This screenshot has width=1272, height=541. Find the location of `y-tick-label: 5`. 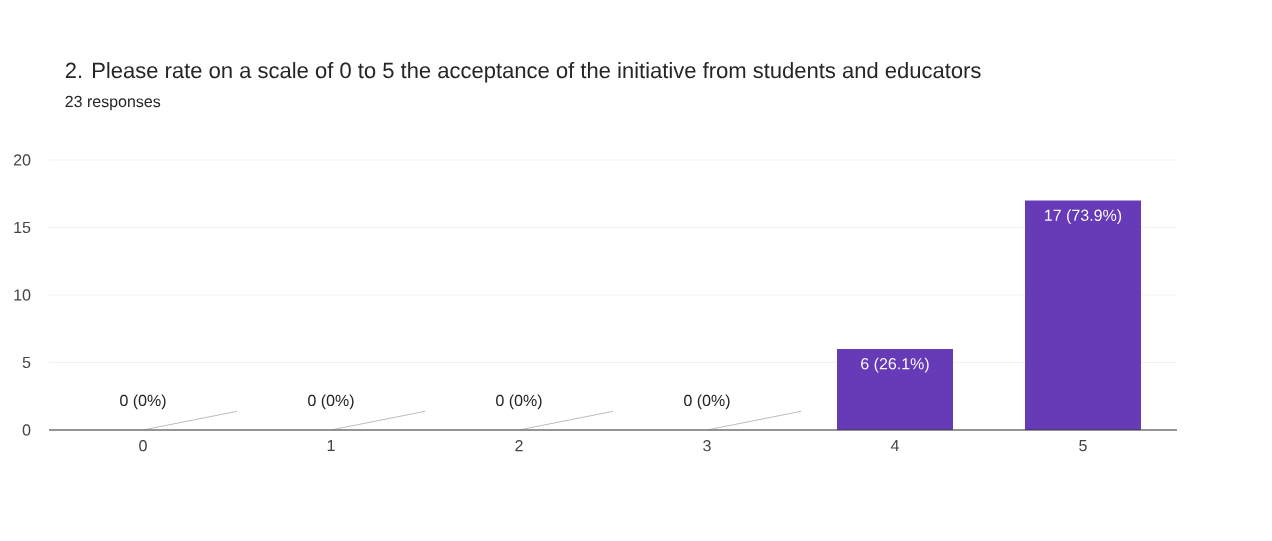

y-tick-label: 5 is located at coordinates (26, 362).